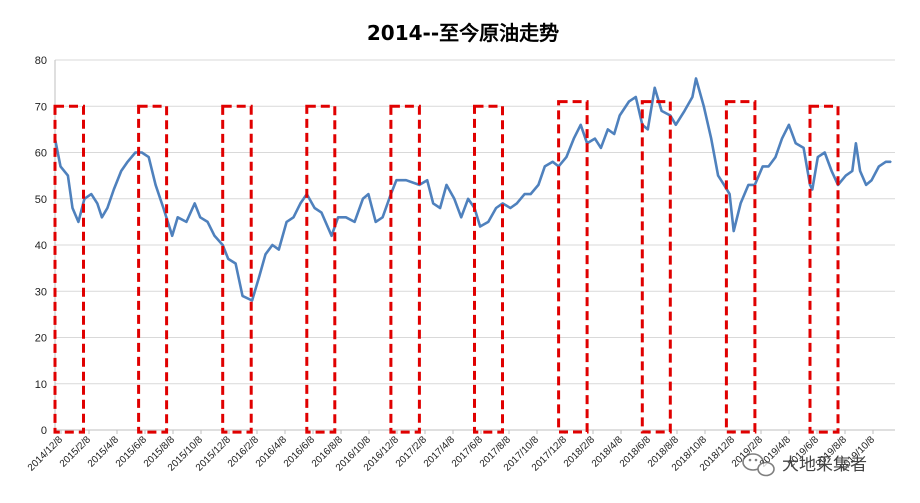 This screenshot has height=503, width=920. Describe the element at coordinates (41, 385) in the screenshot. I see `y-tick-label: 10` at that location.